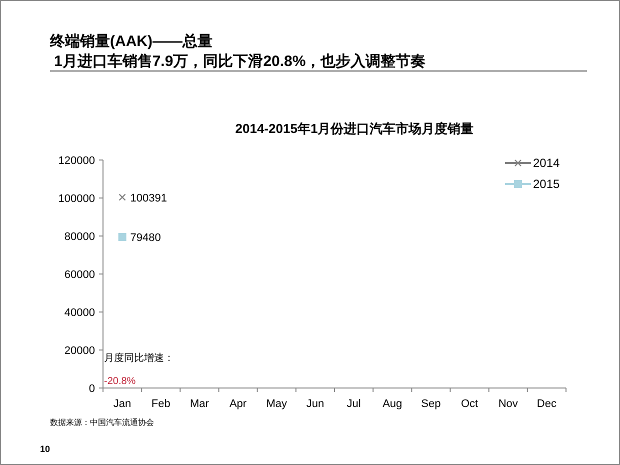 This screenshot has height=465, width=620. I want to click on text: 1月进口车销售7.9万，同比下滑20.8%，也步入调整节奏, so click(240, 61).